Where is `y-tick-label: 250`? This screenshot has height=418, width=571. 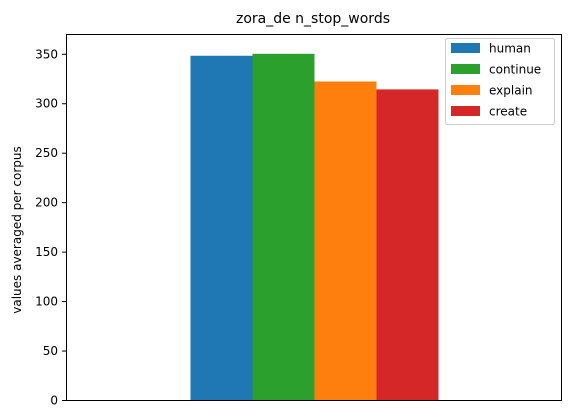 y-tick-label: 250 is located at coordinates (46, 153).